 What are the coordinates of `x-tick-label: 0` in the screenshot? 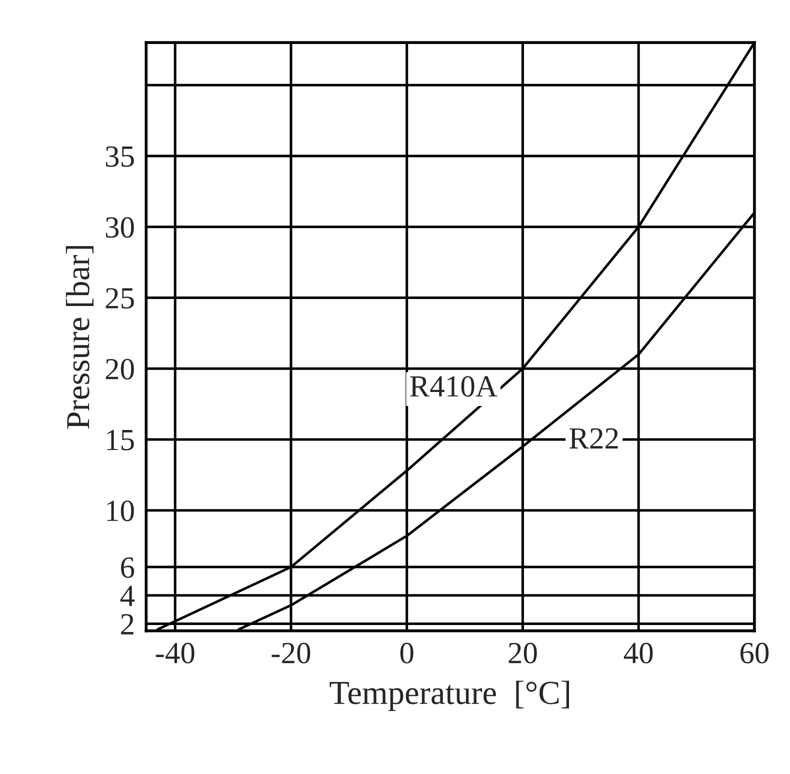 It's located at (407, 653).